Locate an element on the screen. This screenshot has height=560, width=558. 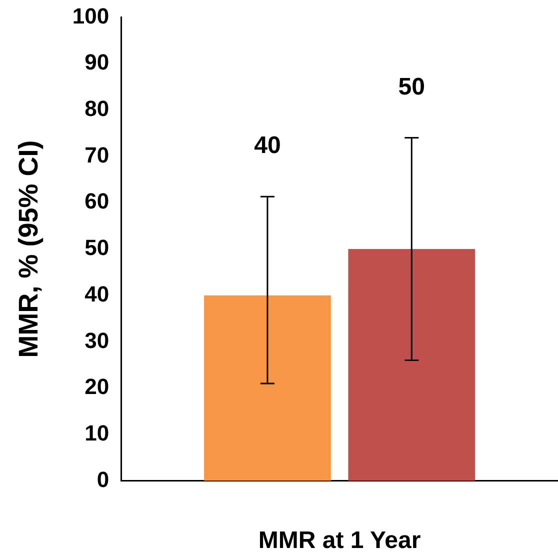
y-tick-label: 20 is located at coordinates (97, 387).